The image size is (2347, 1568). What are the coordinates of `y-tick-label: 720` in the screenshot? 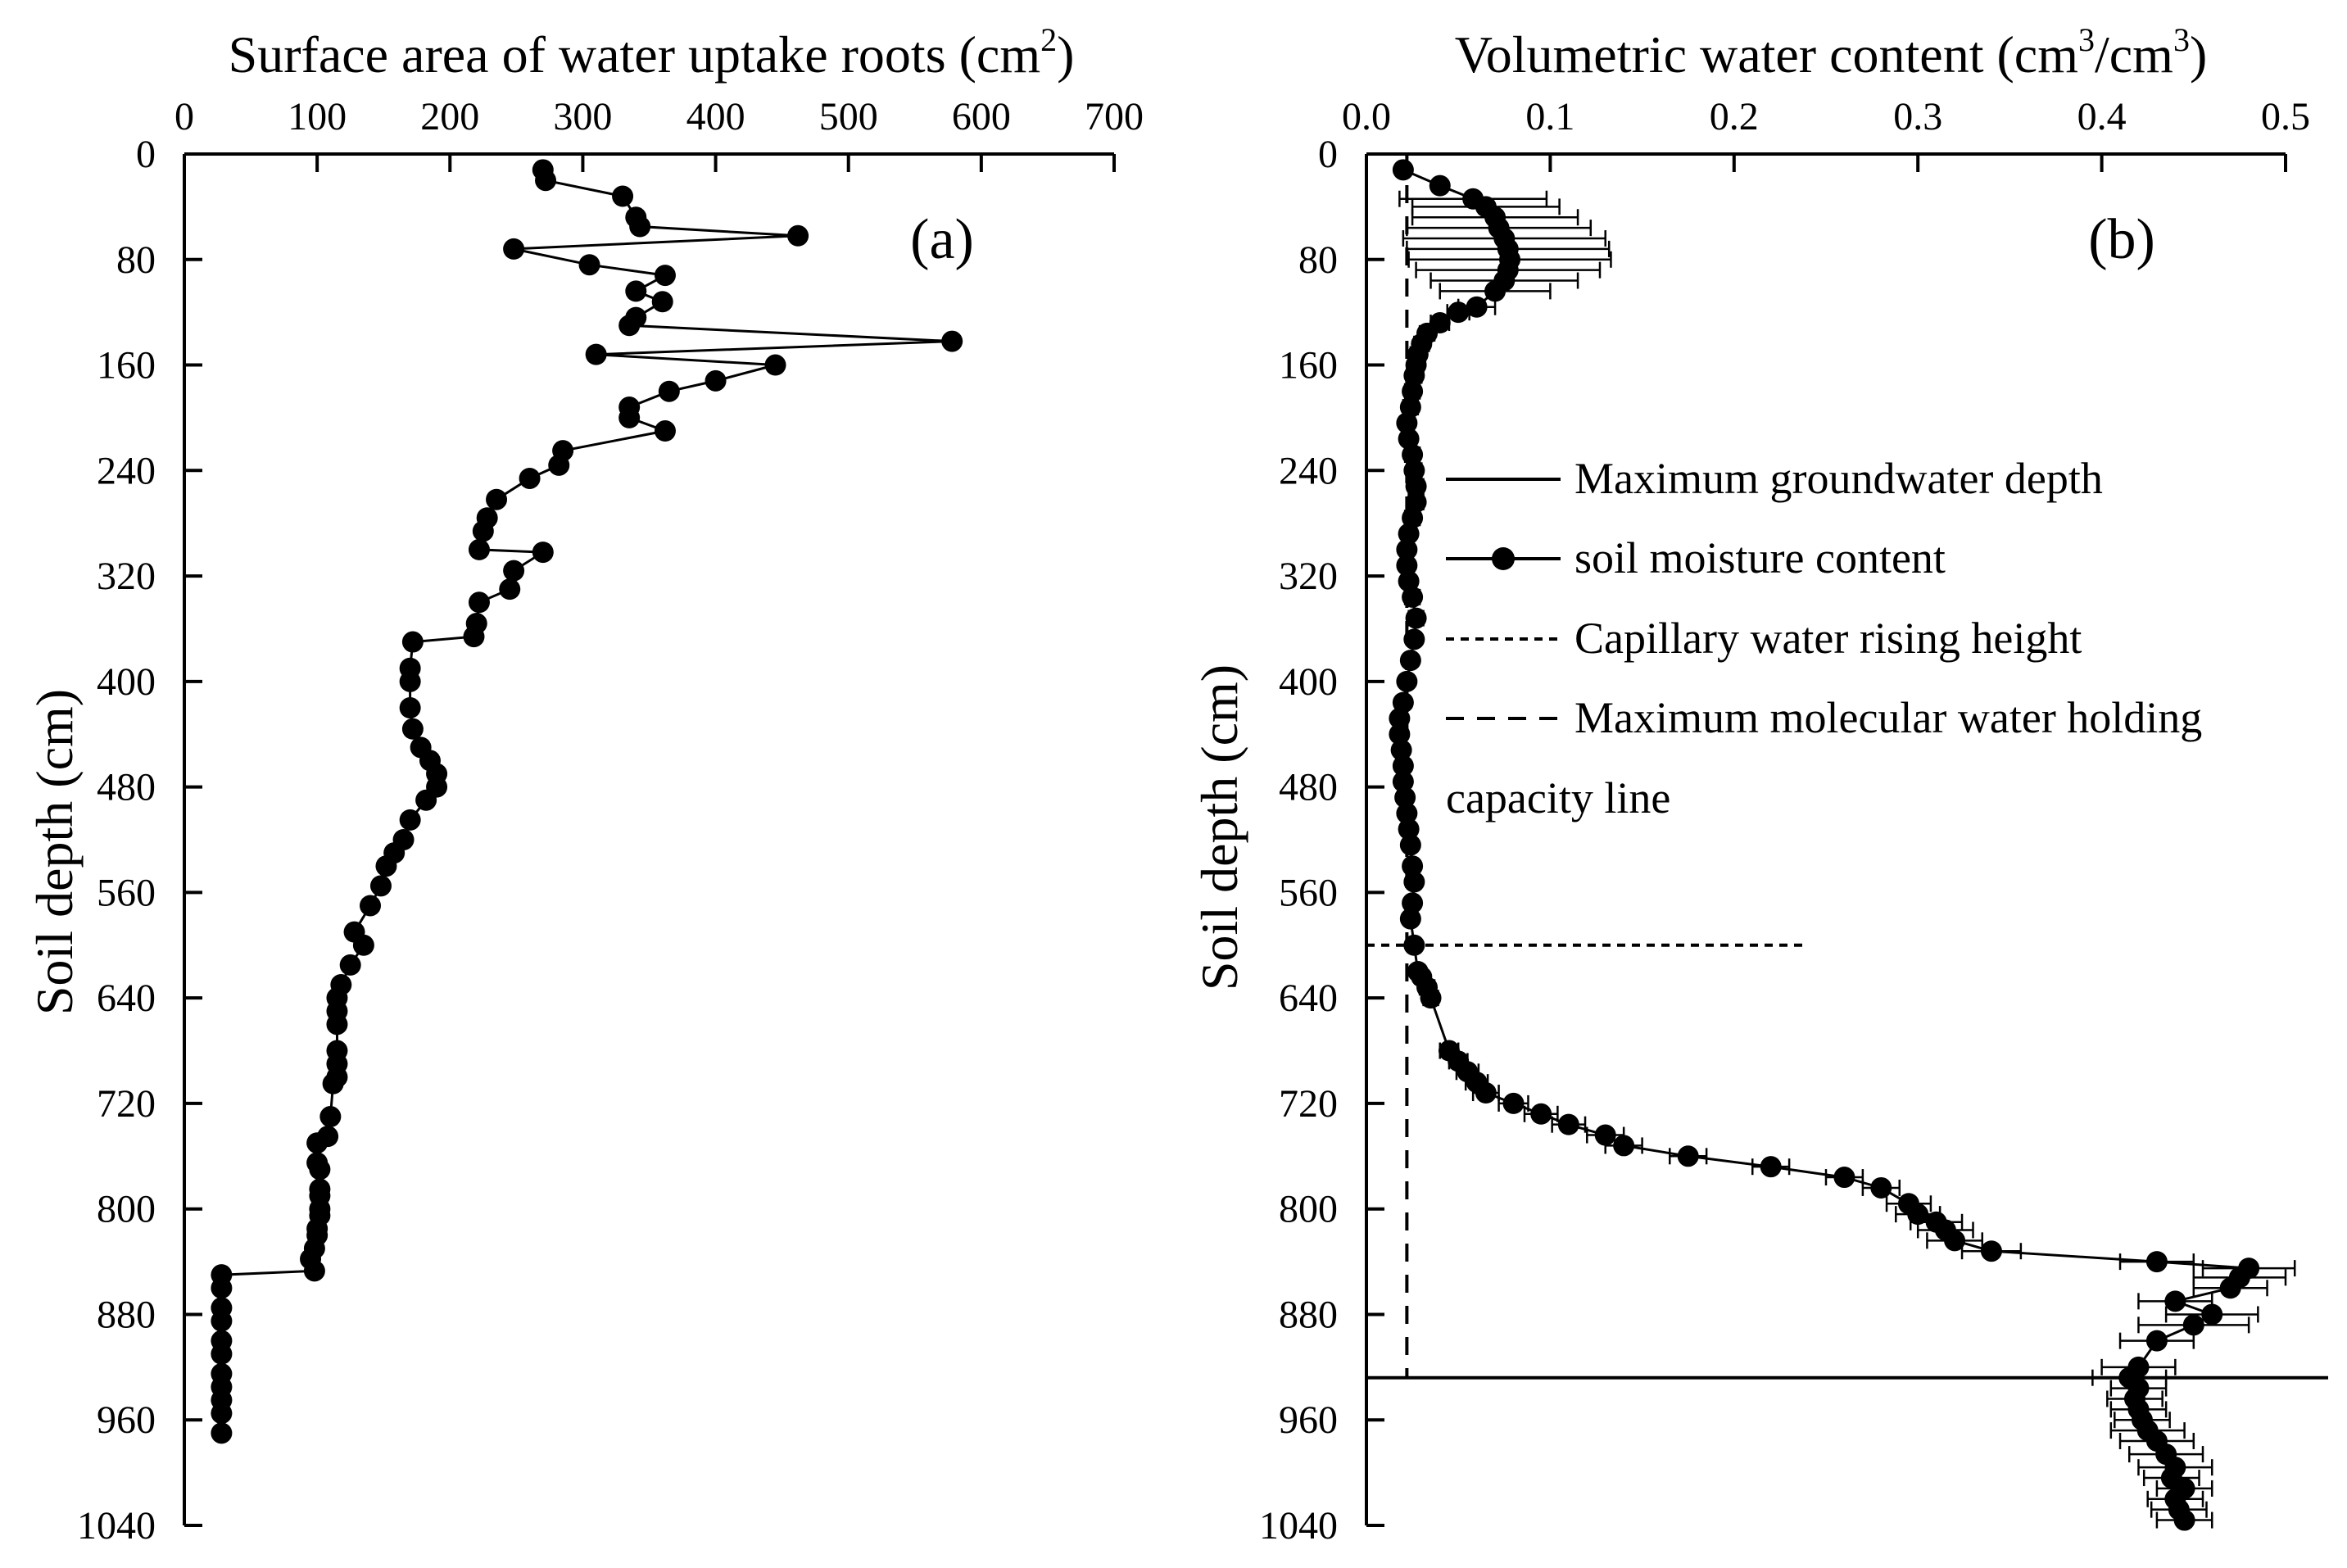 It's located at (126, 1104).